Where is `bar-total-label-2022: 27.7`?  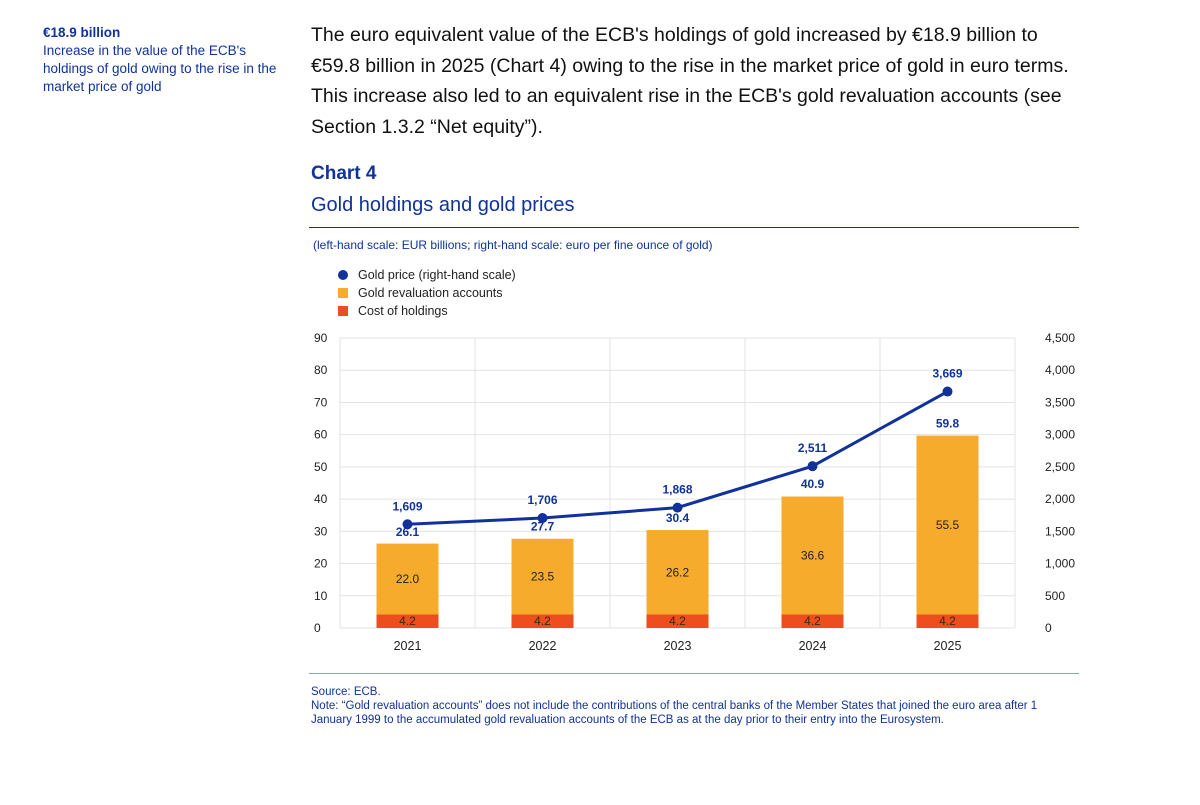 bar-total-label-2022: 27.7 is located at coordinates (543, 527).